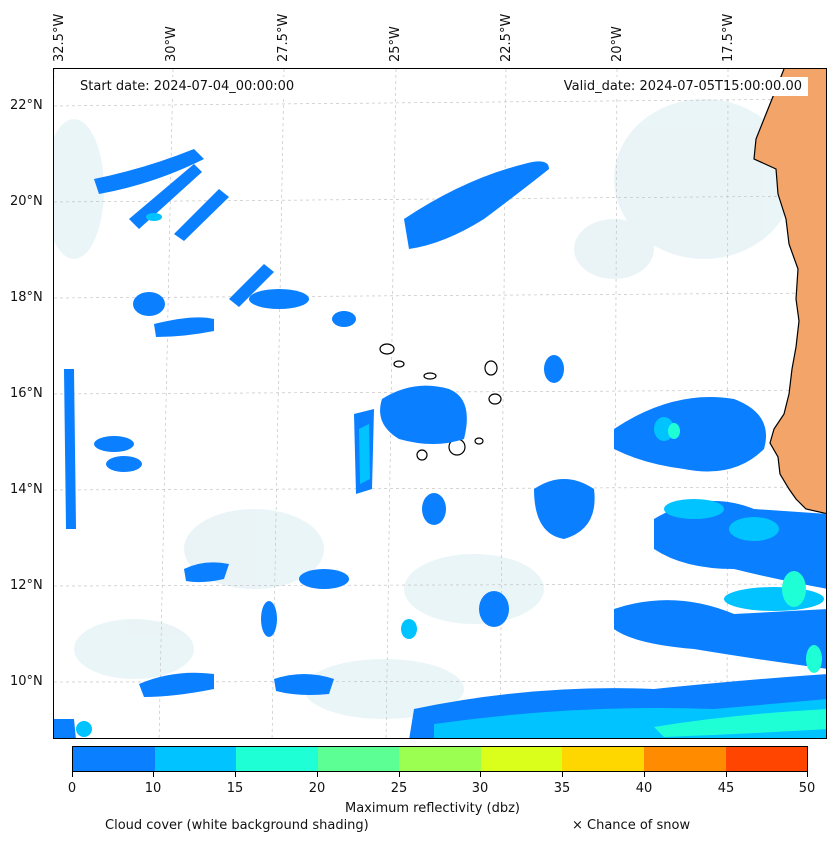 The image size is (837, 844). Describe the element at coordinates (728, 37) in the screenshot. I see `lon-label-17-5w: 17.5°W` at that location.